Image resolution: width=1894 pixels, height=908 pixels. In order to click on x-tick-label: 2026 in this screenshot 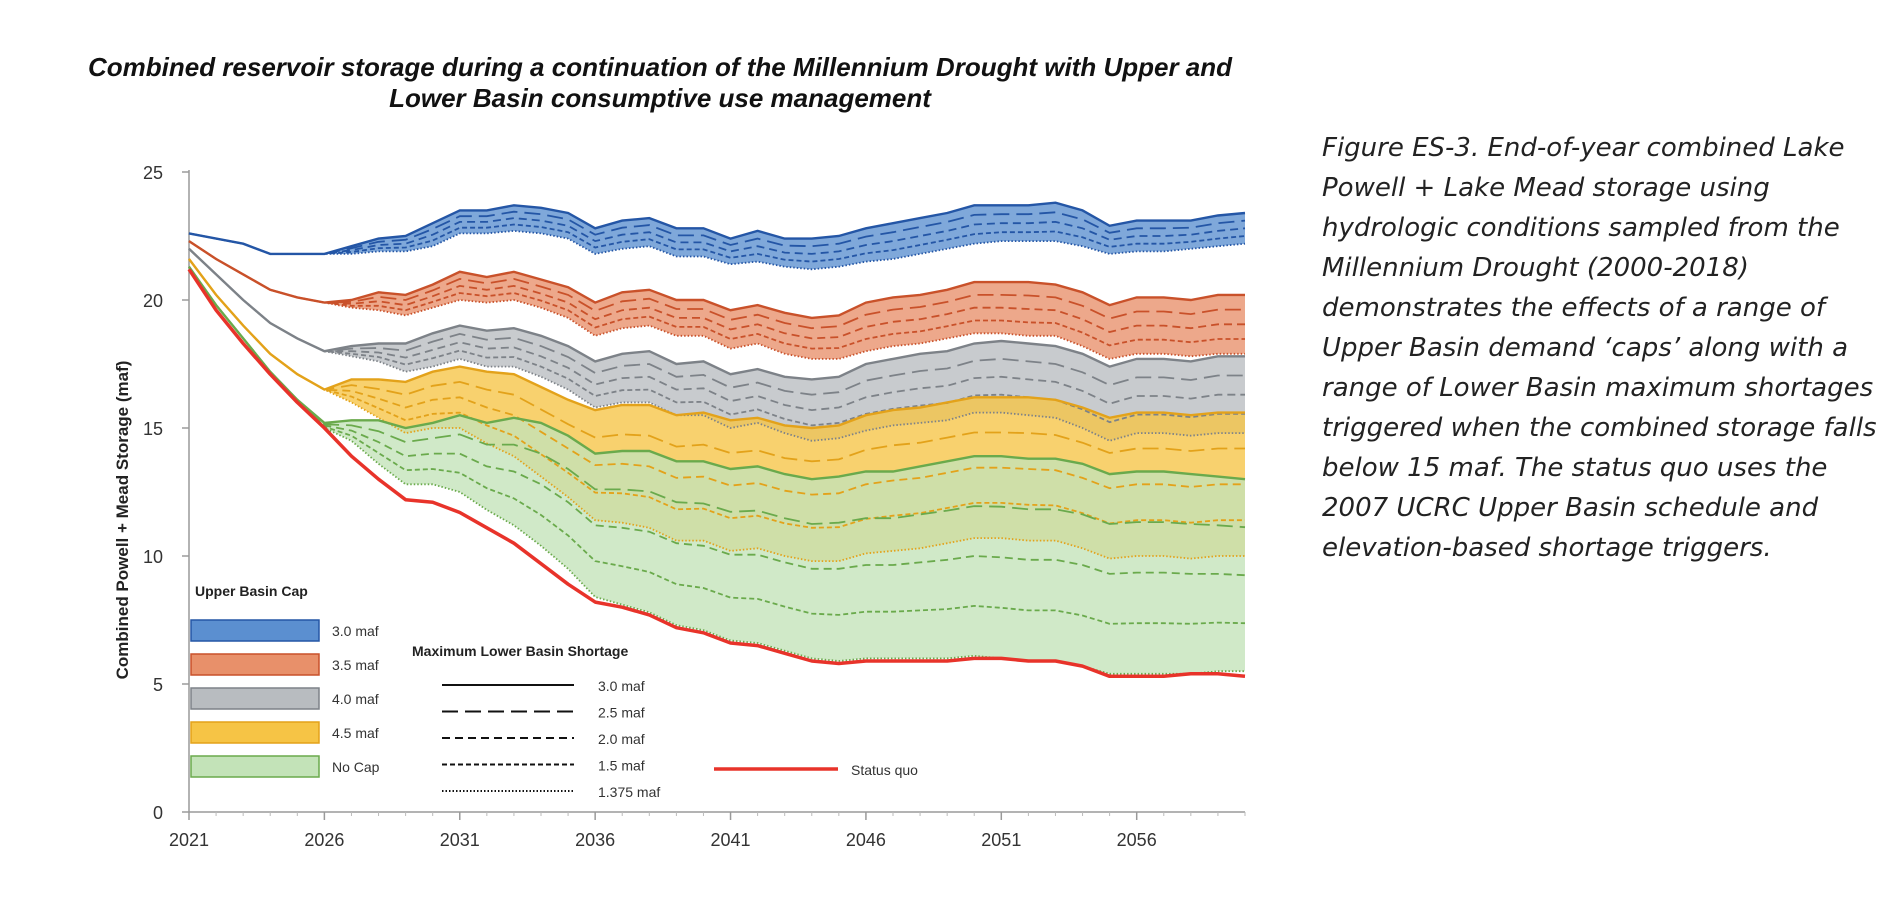, I will do `click(324, 840)`.